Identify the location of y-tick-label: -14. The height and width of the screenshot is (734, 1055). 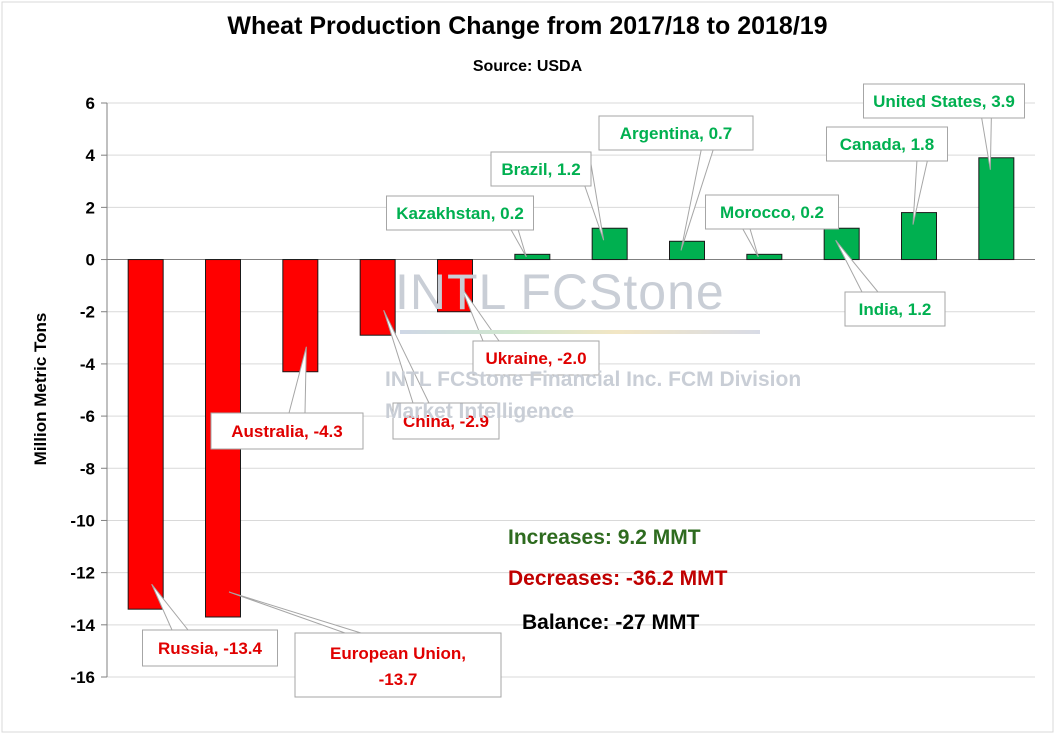
(82, 625).